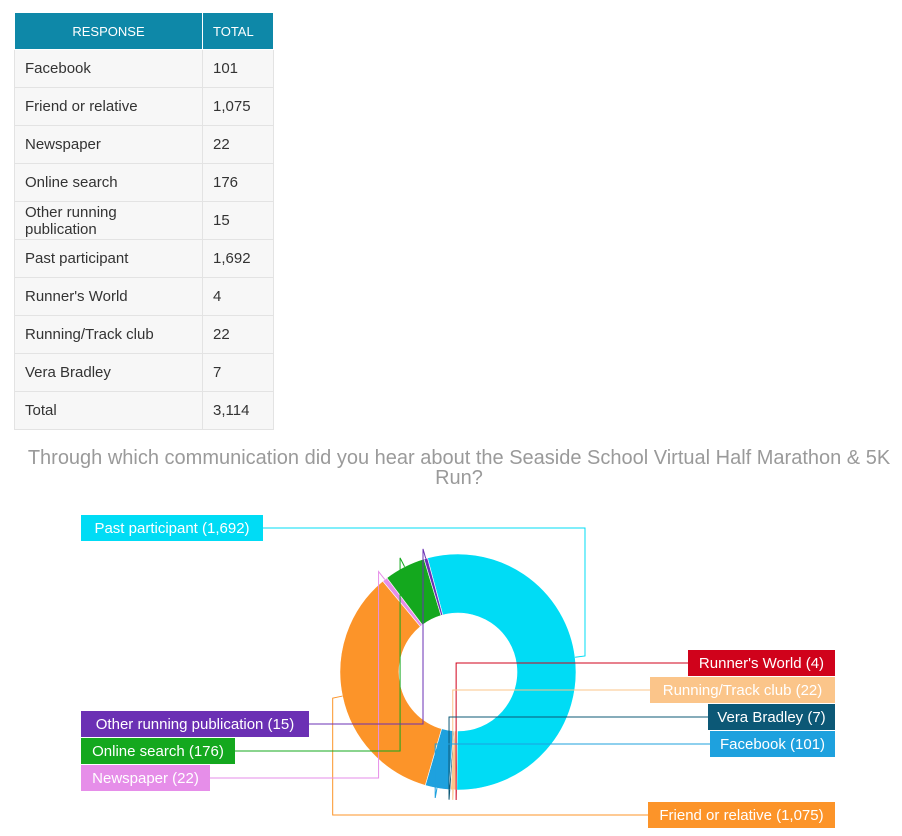 The height and width of the screenshot is (836, 902). I want to click on row-response: Other running publication, so click(108, 220).